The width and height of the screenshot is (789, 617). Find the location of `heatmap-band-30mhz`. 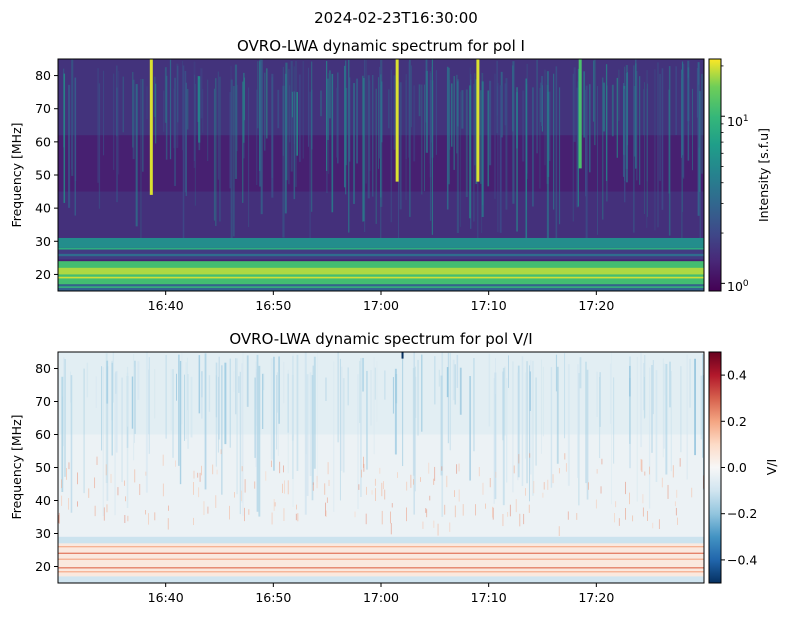

heatmap-band-30mhz is located at coordinates (381, 242).